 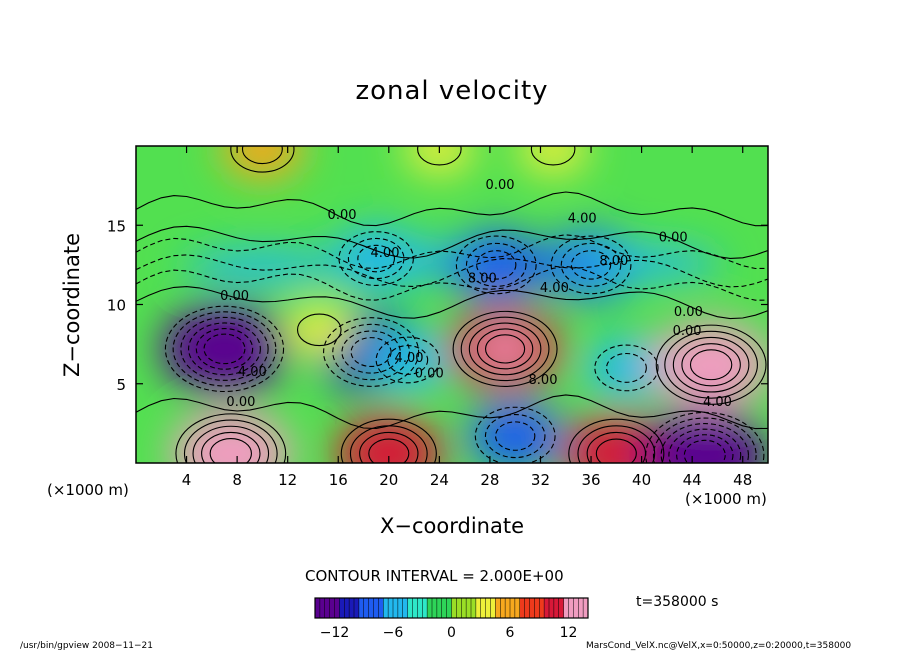 What do you see at coordinates (116, 226) in the screenshot?
I see `y-tick-label: 15` at bounding box center [116, 226].